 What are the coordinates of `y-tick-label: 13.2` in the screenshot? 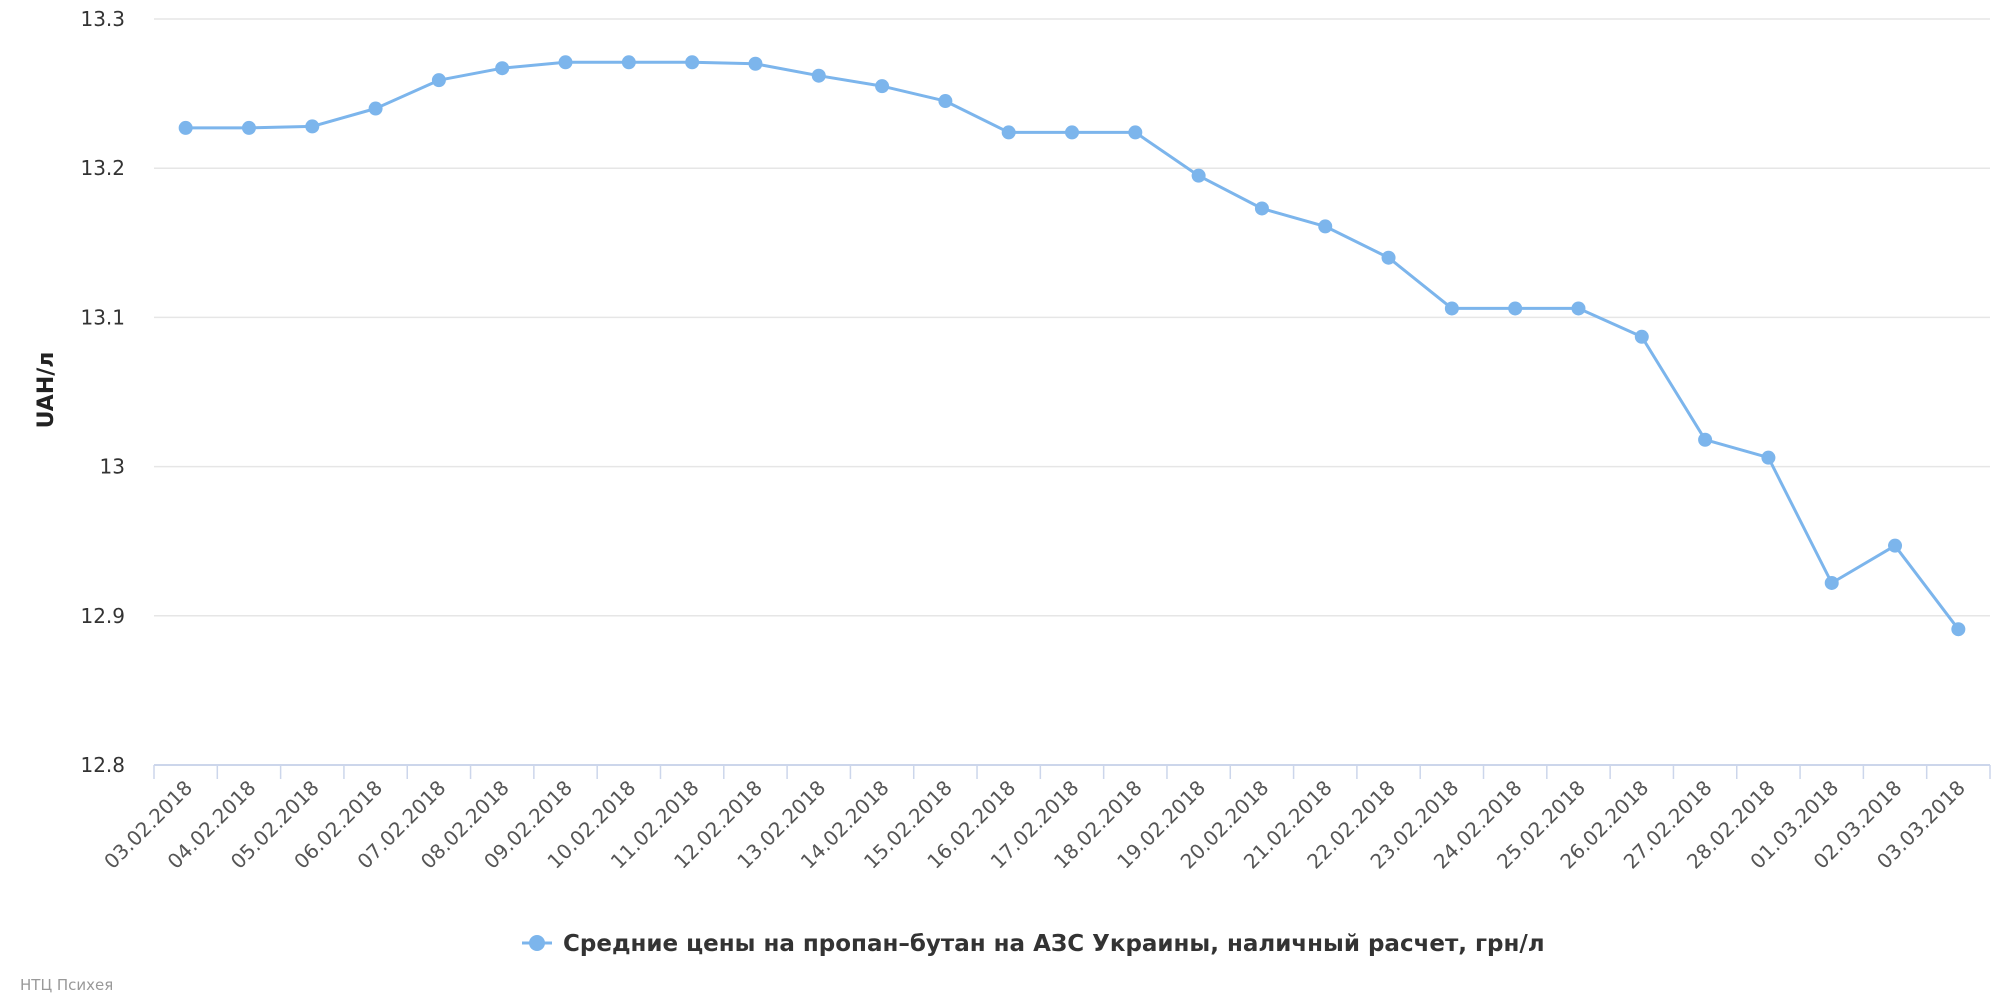 It's located at (102, 168).